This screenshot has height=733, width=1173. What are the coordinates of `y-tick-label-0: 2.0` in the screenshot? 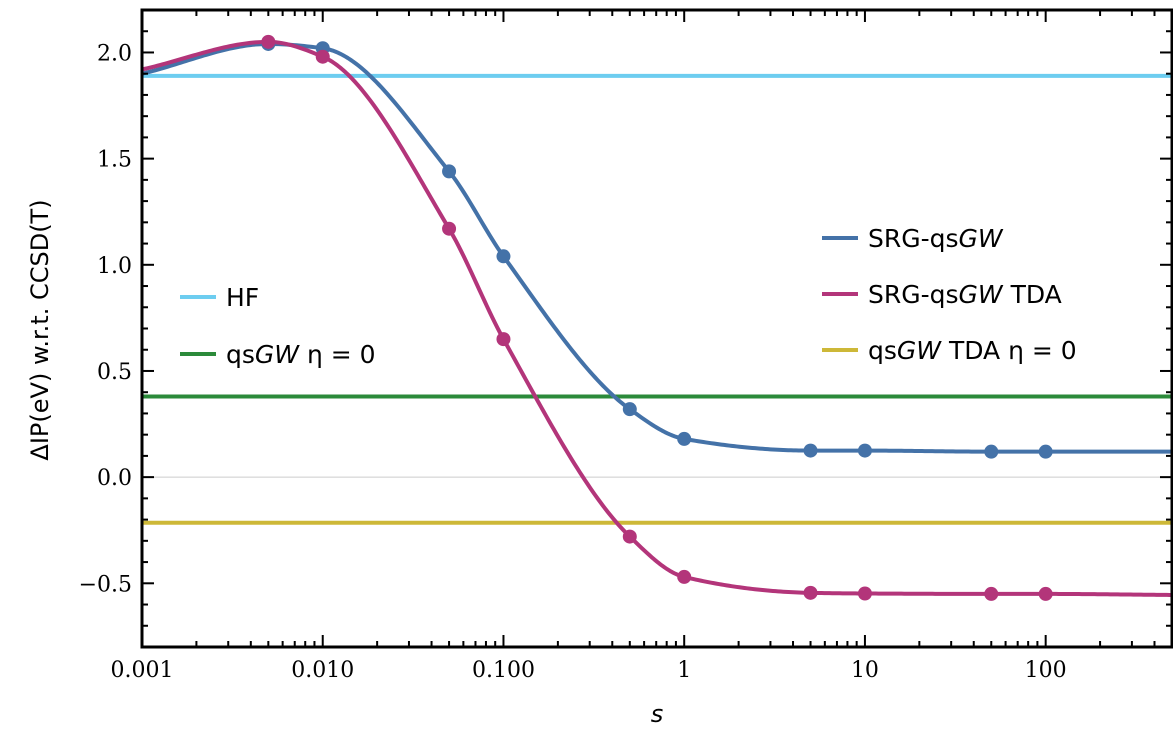 It's located at (114, 53).